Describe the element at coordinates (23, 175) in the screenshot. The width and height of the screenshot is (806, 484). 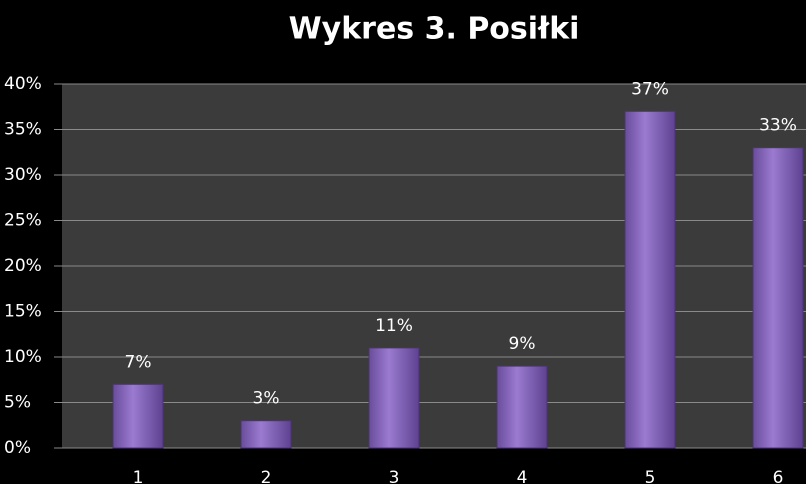
I see `y-tick-label: 30%` at that location.